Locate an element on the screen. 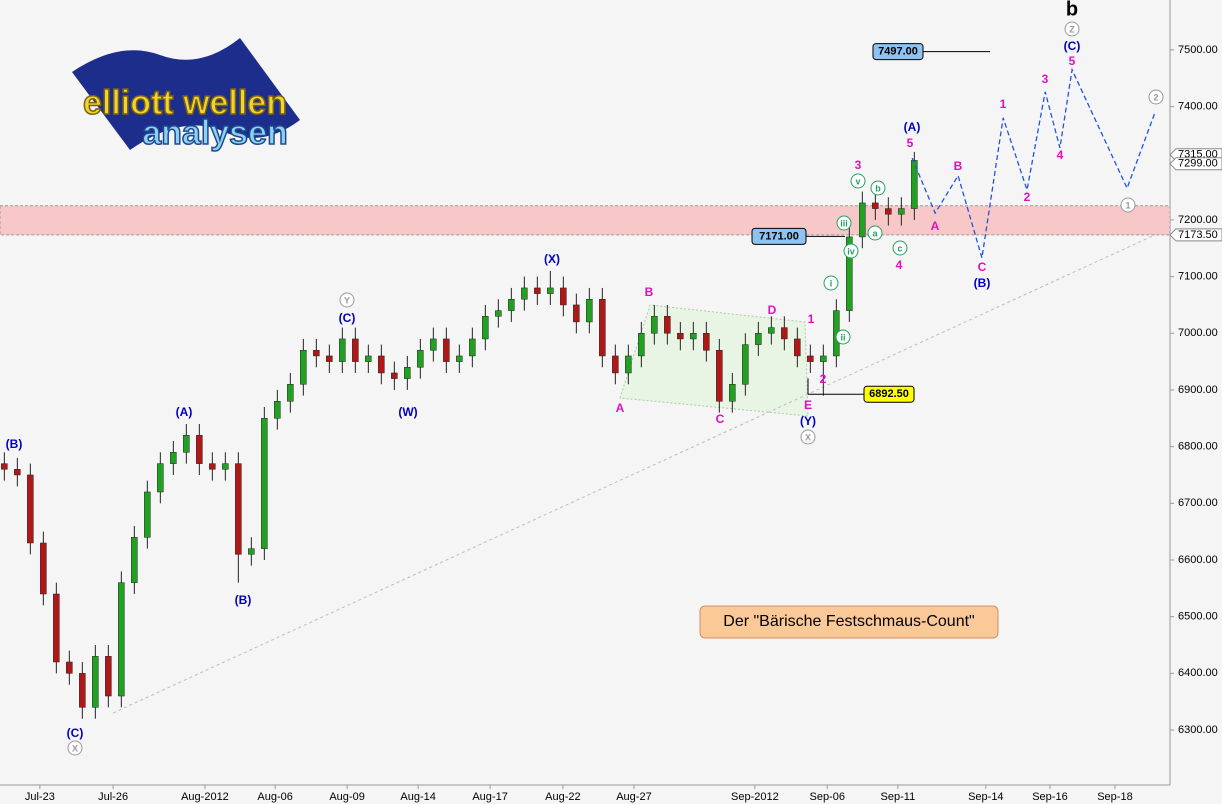  x-tick-label: Jul-23 is located at coordinates (40, 797).